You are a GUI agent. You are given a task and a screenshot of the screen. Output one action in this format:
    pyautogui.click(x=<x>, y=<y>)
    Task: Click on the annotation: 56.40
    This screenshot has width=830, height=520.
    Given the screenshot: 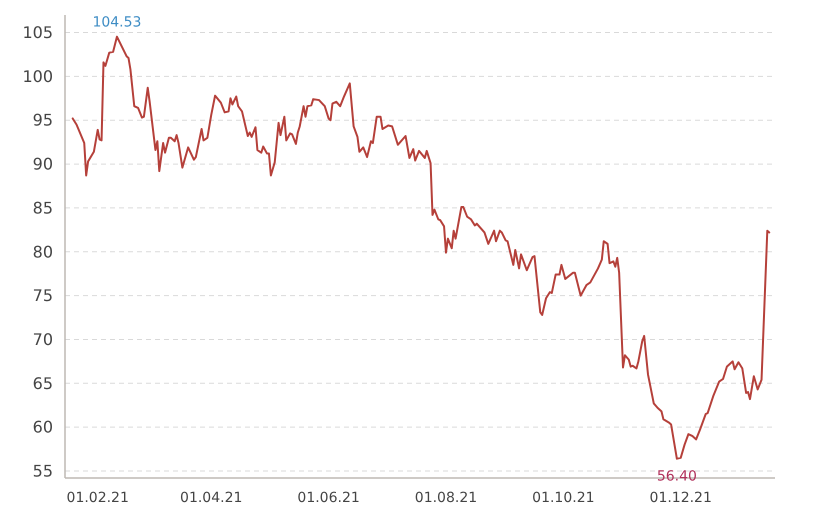 What is the action you would take?
    pyautogui.click(x=676, y=476)
    